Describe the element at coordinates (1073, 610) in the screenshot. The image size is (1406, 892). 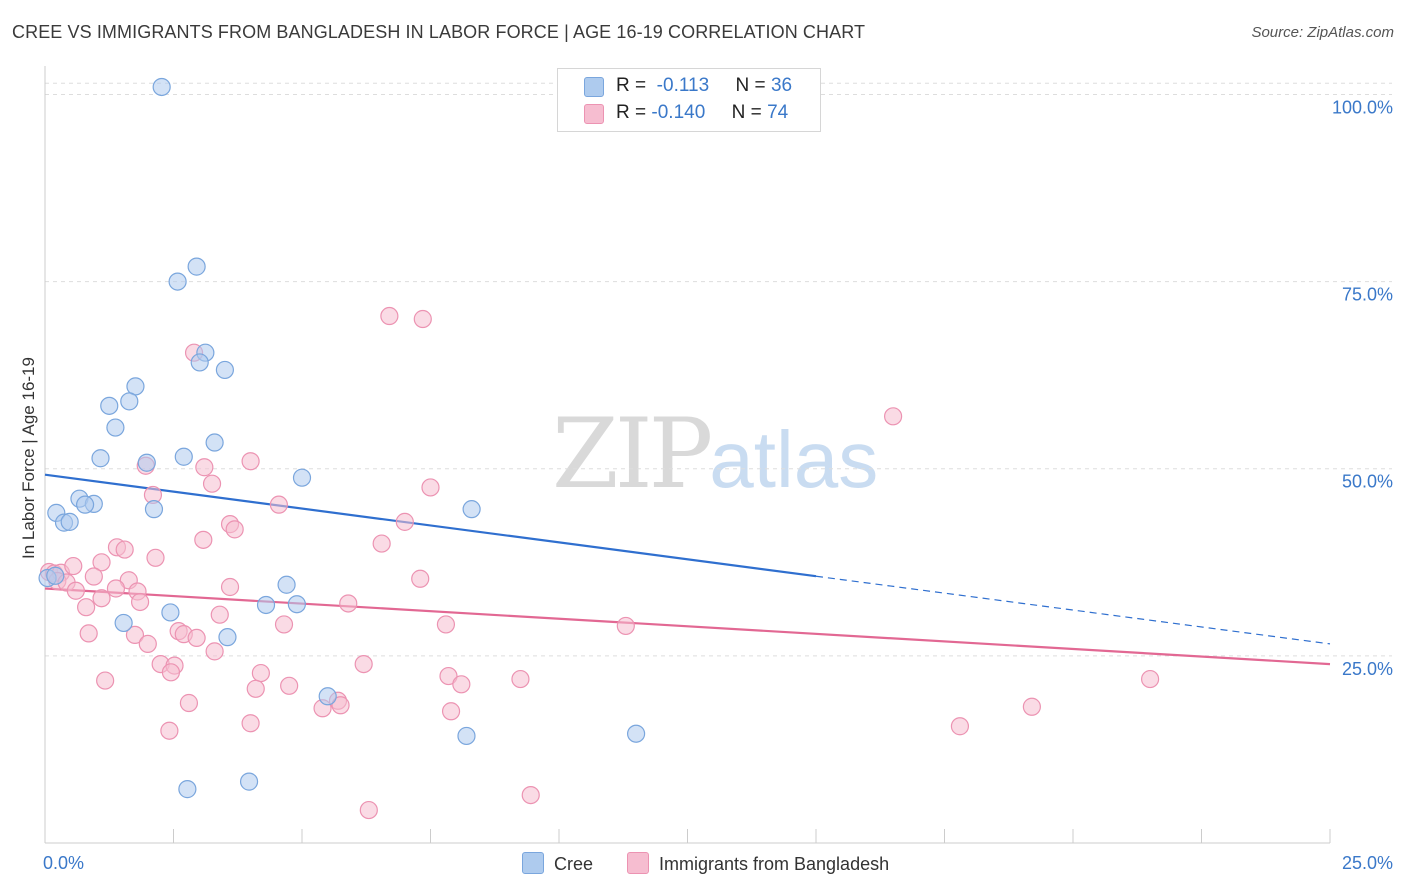
I see `cree-trend-extension` at that location.